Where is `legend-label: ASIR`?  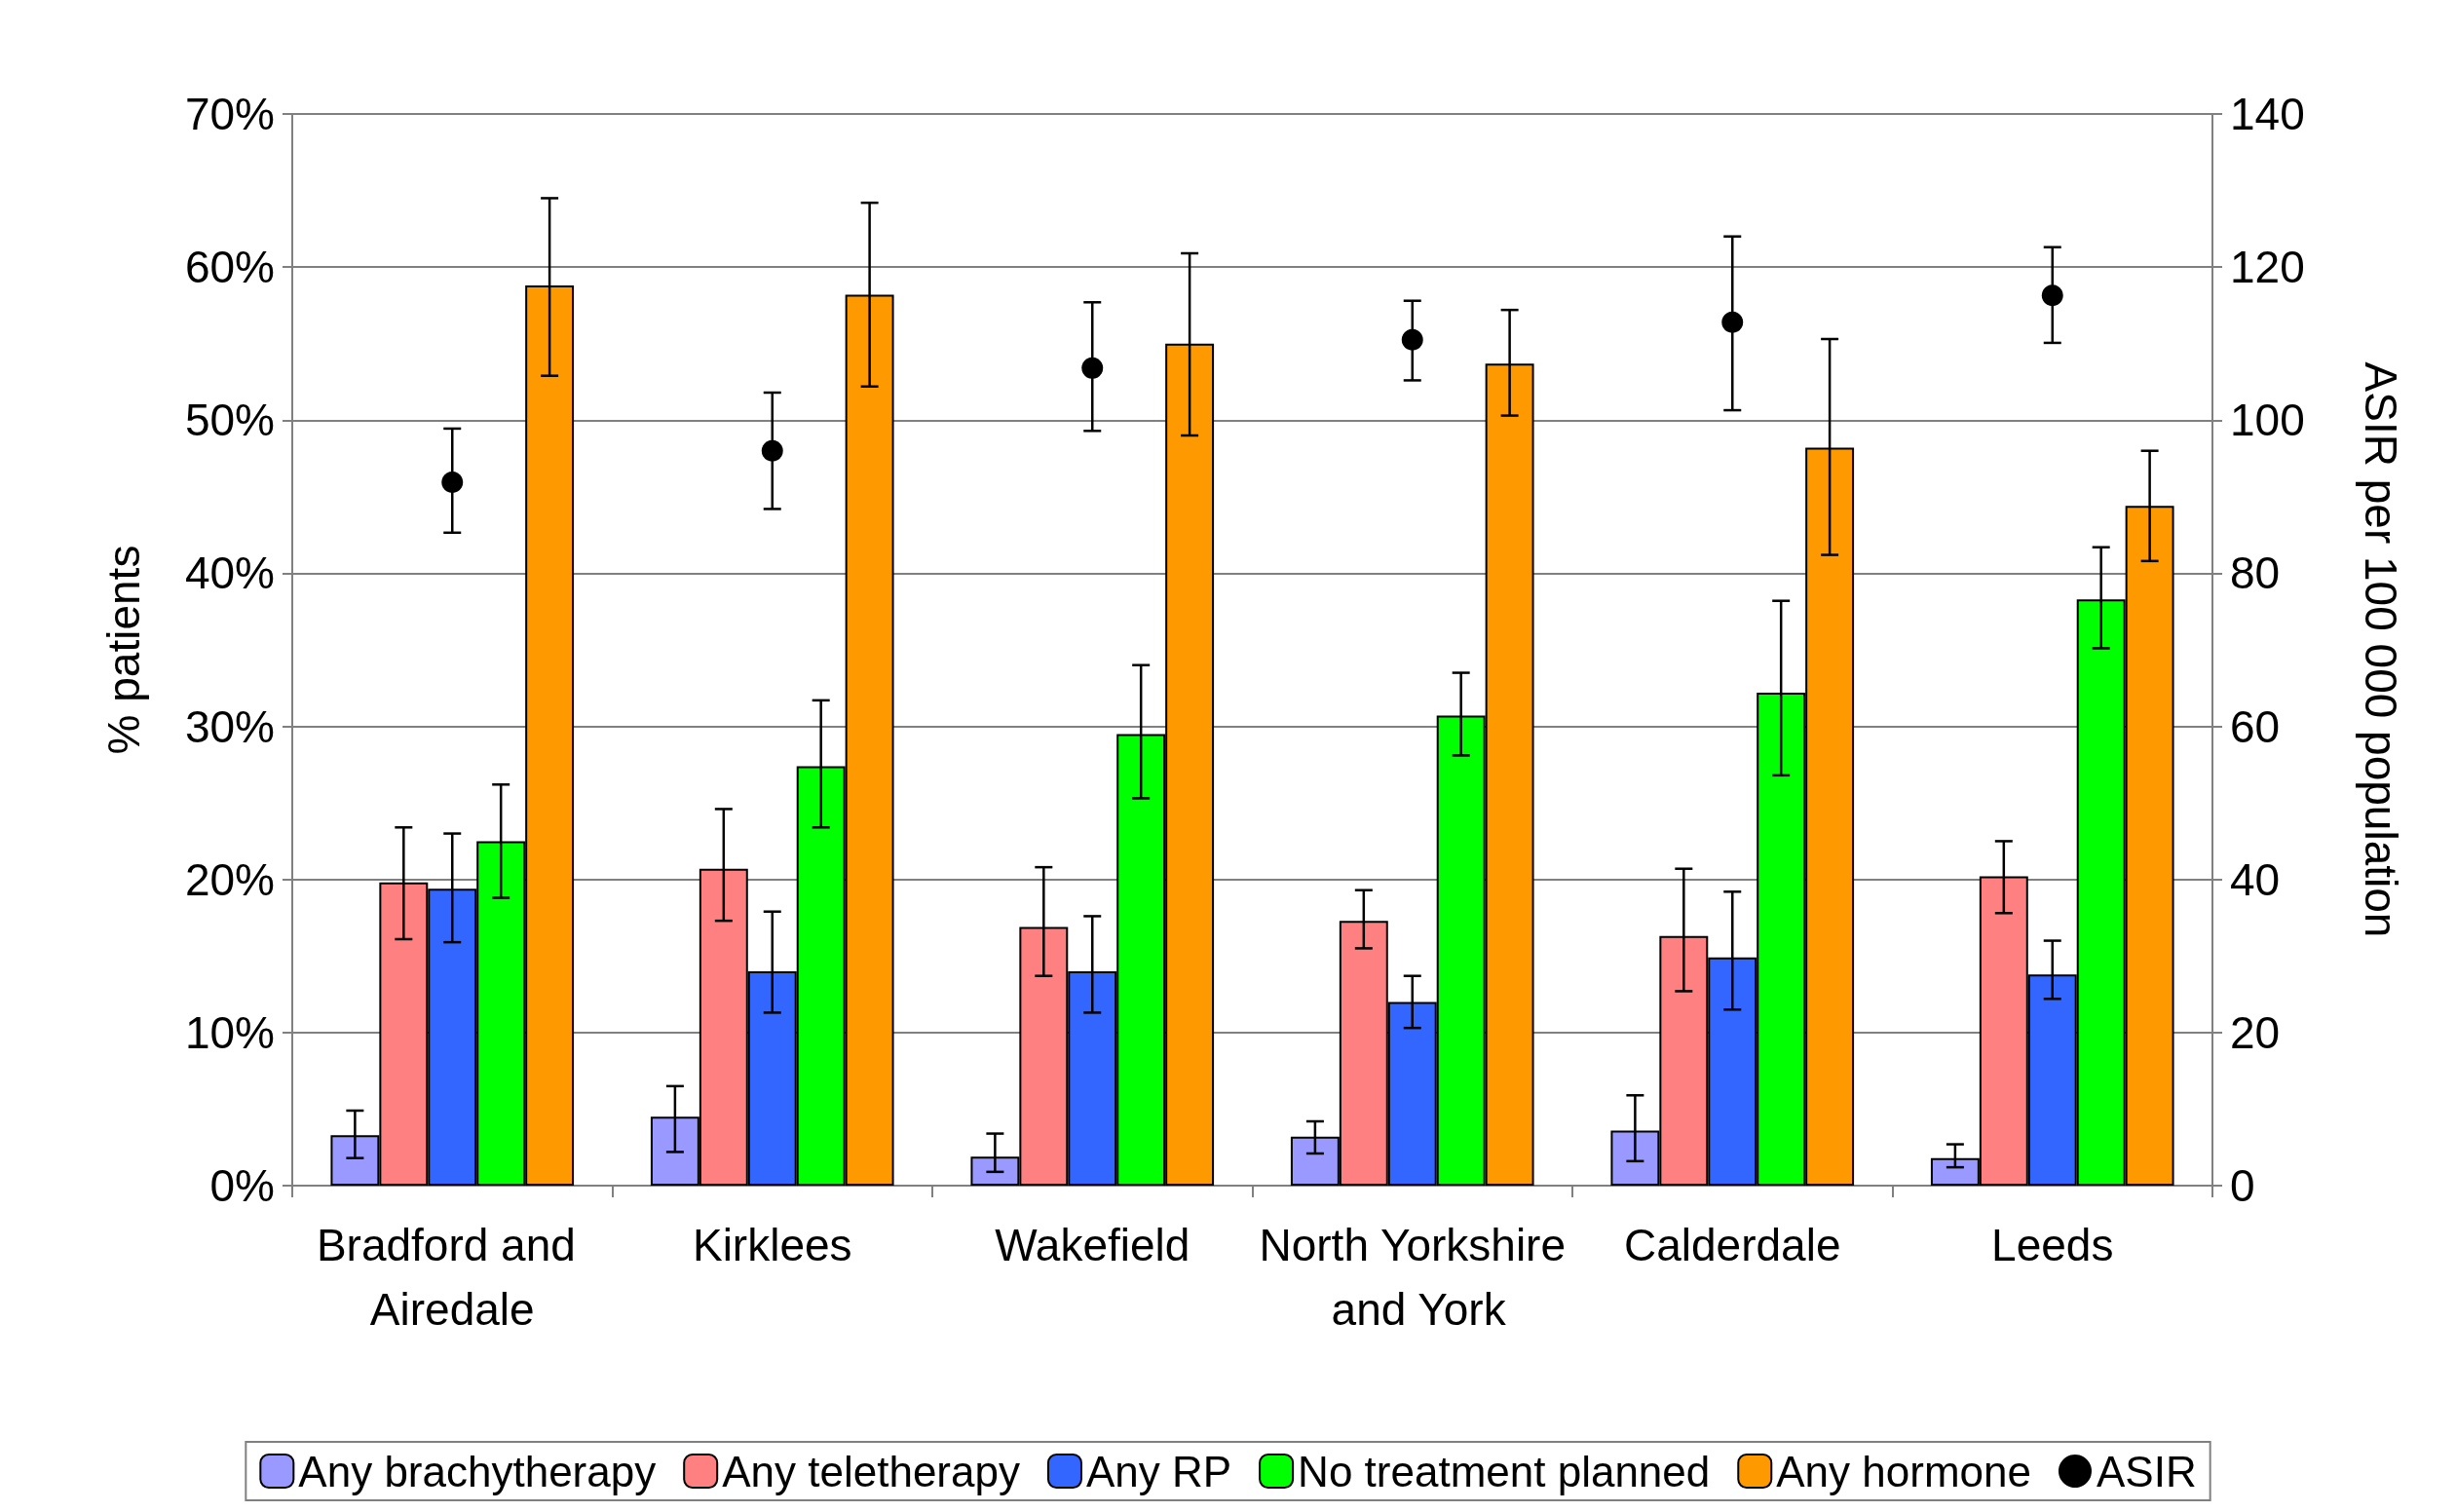
legend-label: ASIR is located at coordinates (2147, 1471).